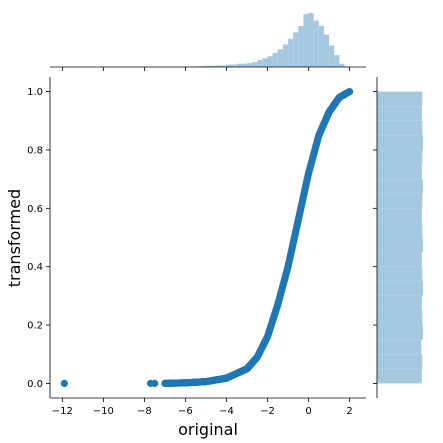  Describe the element at coordinates (226, 411) in the screenshot. I see `x-tick-label: −4` at that location.